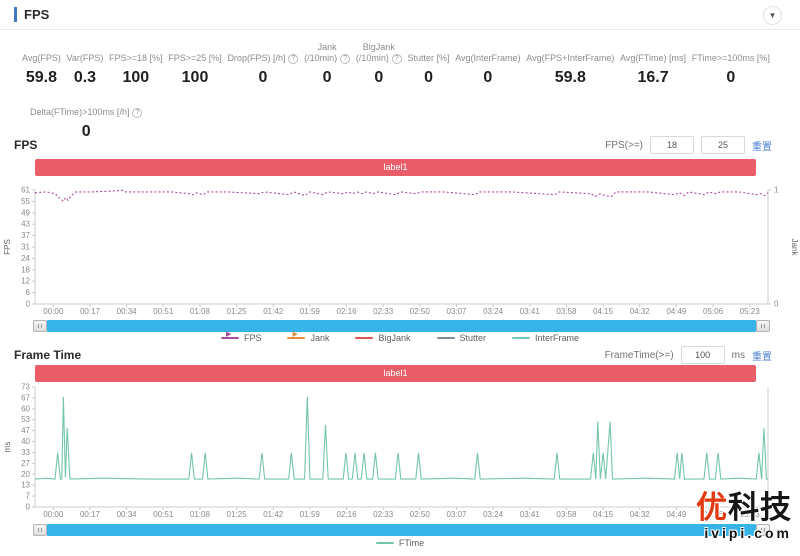 The image size is (800, 556). What do you see at coordinates (308, 337) in the screenshot?
I see `legend-item-jank: ▶ Jank` at bounding box center [308, 337].